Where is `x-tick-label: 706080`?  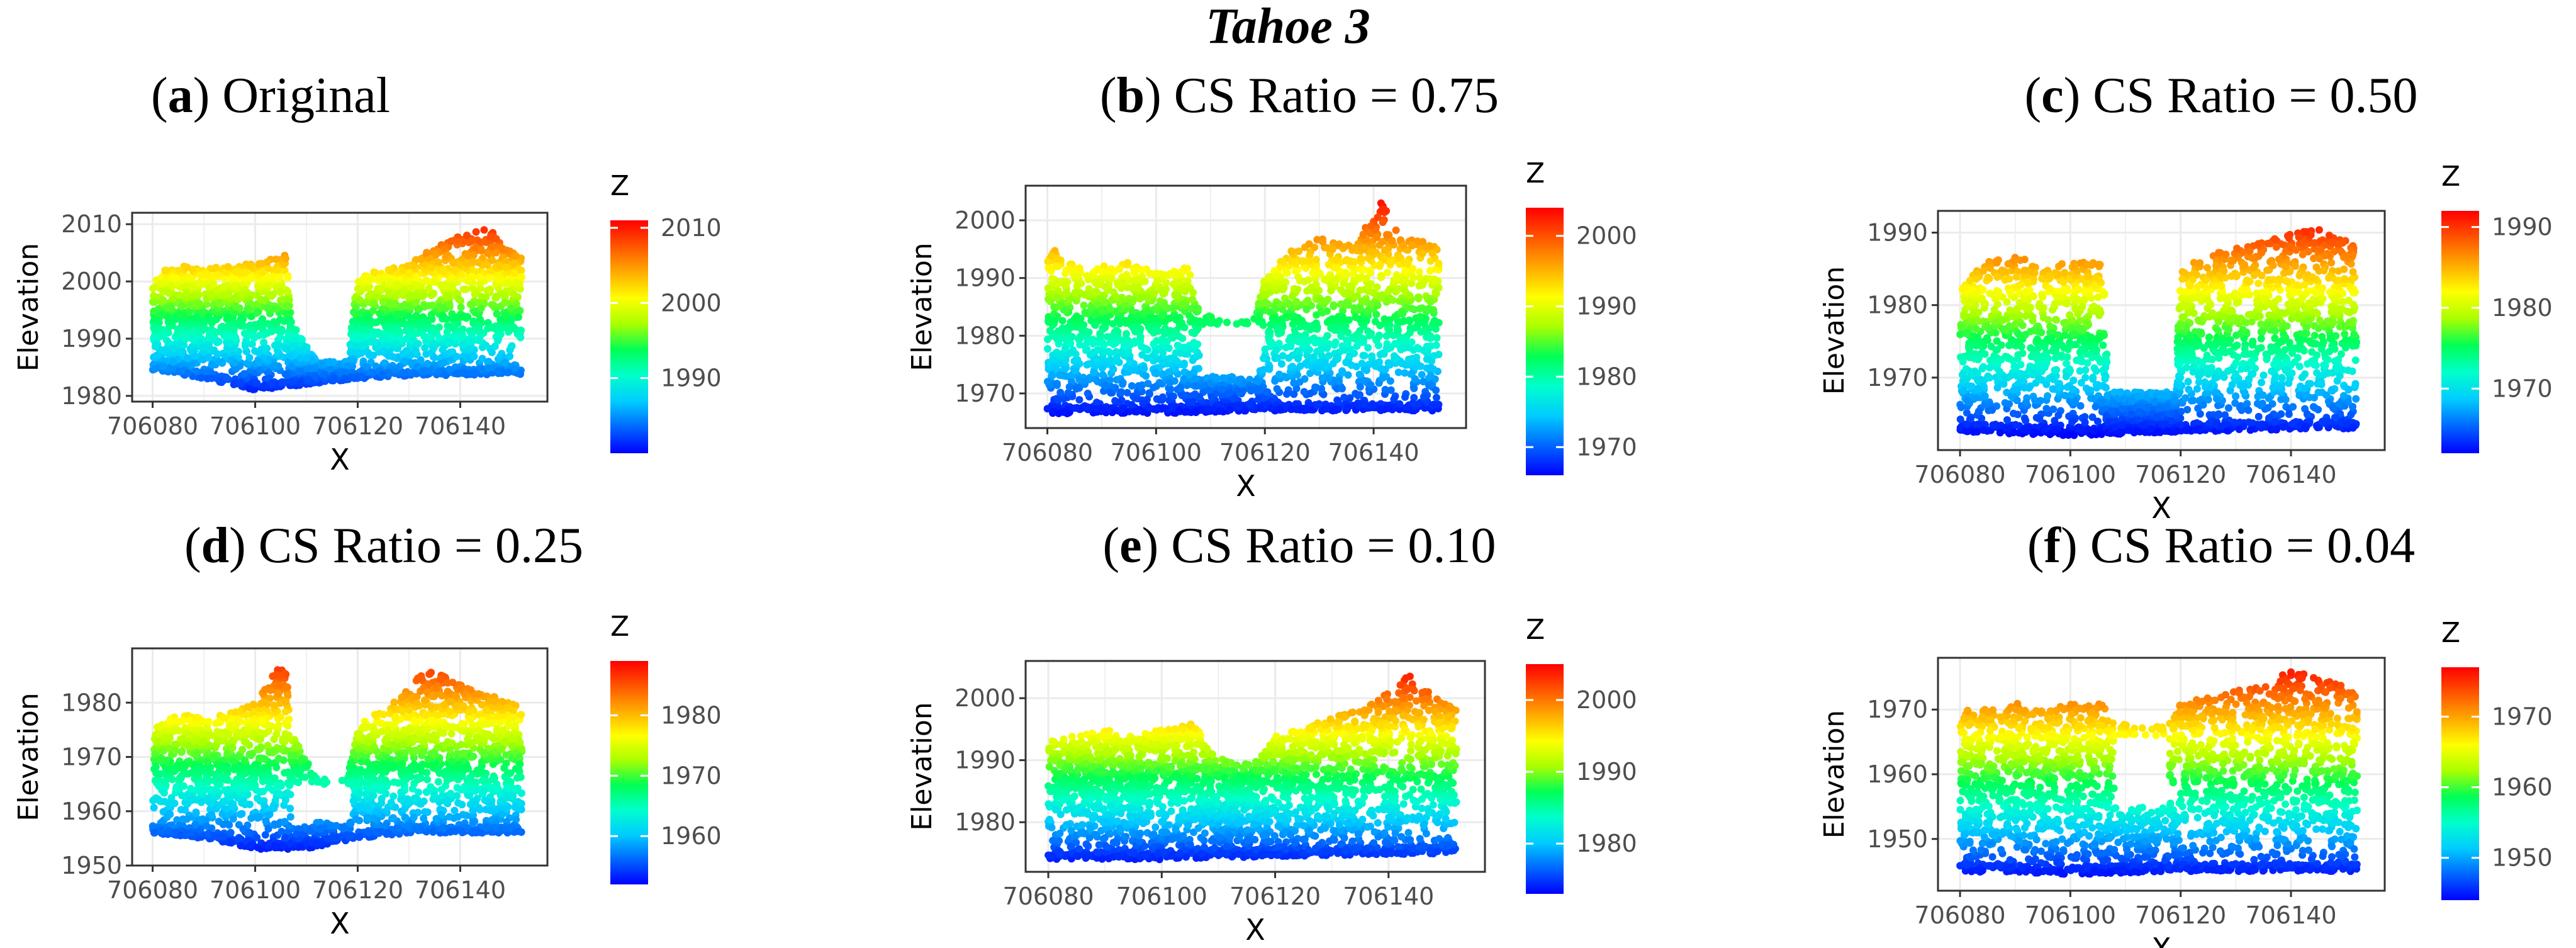 x-tick-label: 706080 is located at coordinates (152, 426).